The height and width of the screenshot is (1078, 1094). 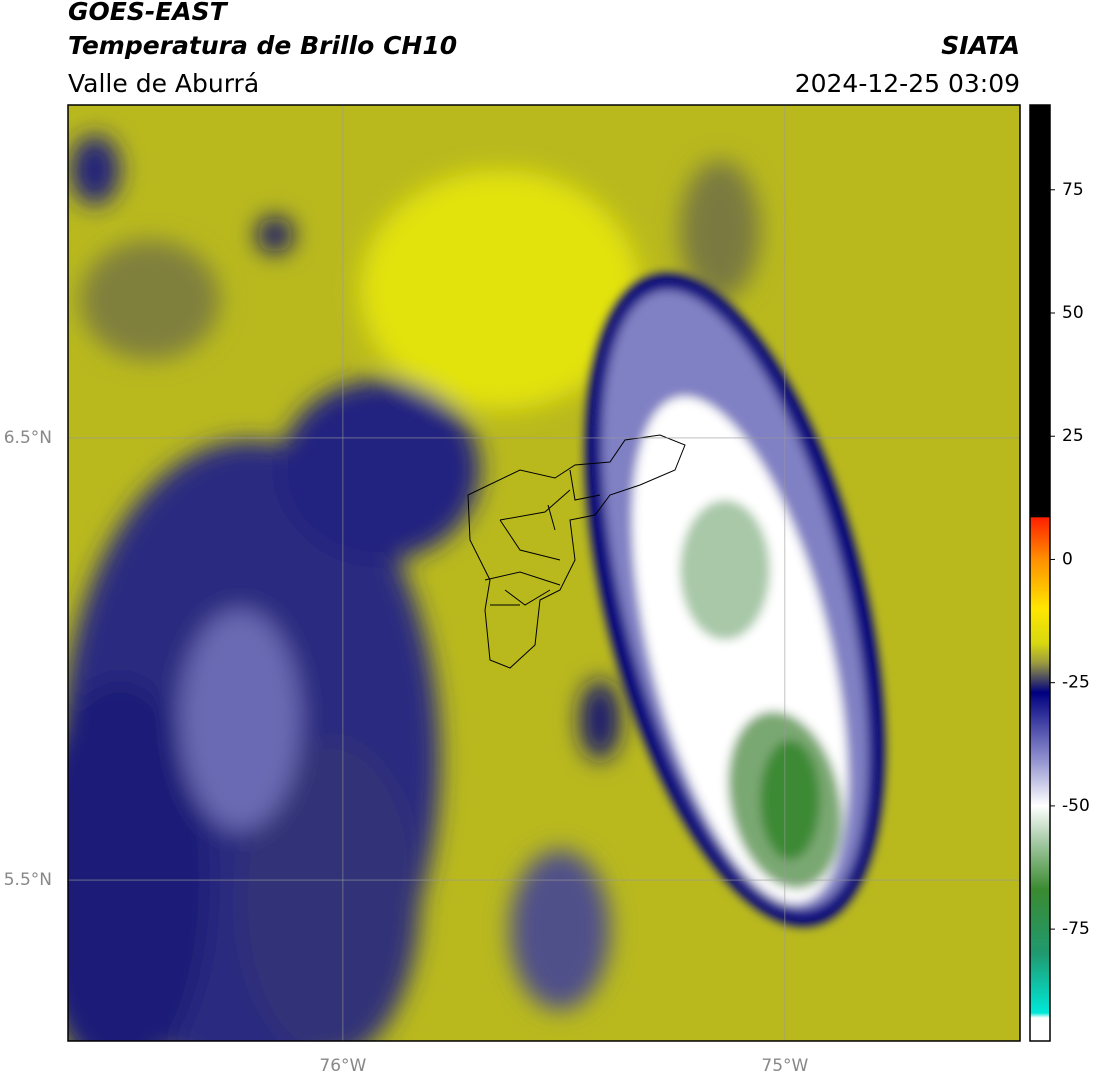 What do you see at coordinates (784, 1066) in the screenshot?
I see `x-tick-label: 75°W` at bounding box center [784, 1066].